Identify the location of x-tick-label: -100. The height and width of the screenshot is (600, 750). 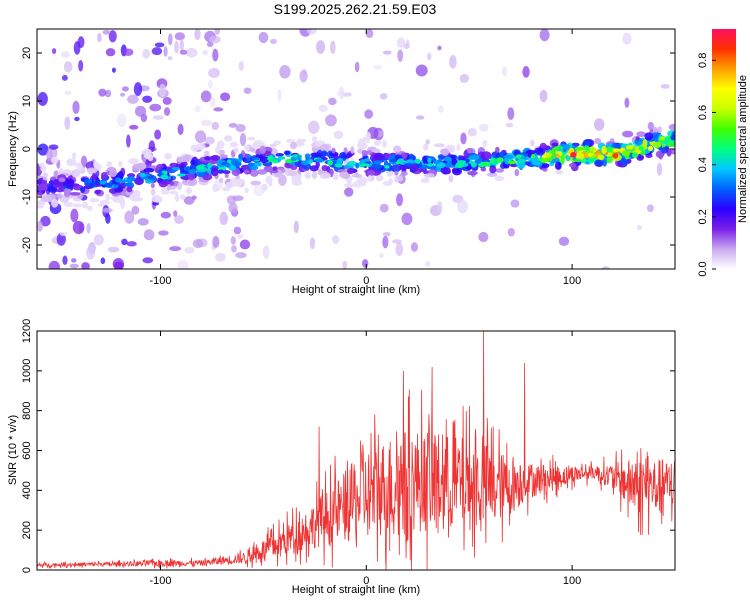
(160, 281).